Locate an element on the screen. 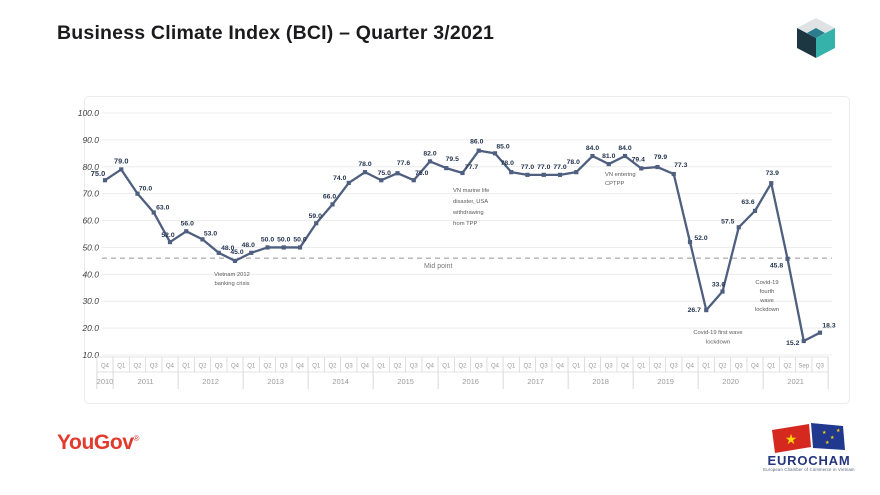 The image size is (880, 495). svg-text: Covid-19 is located at coordinates (766, 283).